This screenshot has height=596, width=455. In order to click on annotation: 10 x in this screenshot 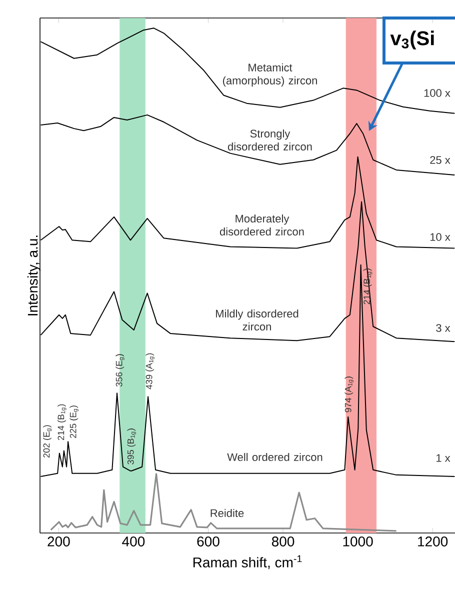, I will do `click(440, 237)`.